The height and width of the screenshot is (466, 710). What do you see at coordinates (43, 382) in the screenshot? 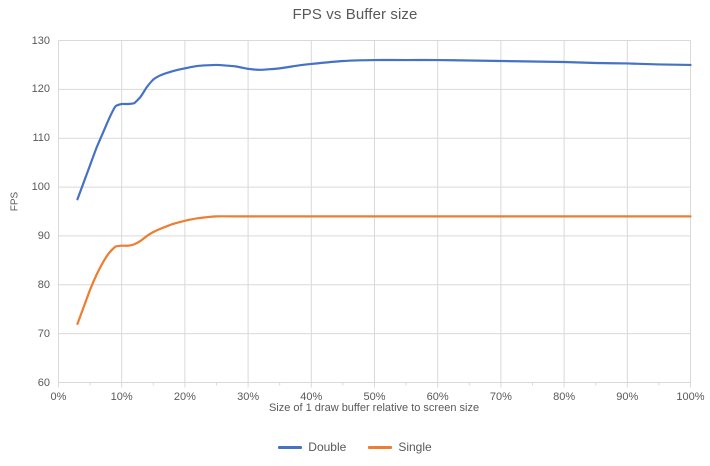
I see `y-tick-label: 60` at bounding box center [43, 382].